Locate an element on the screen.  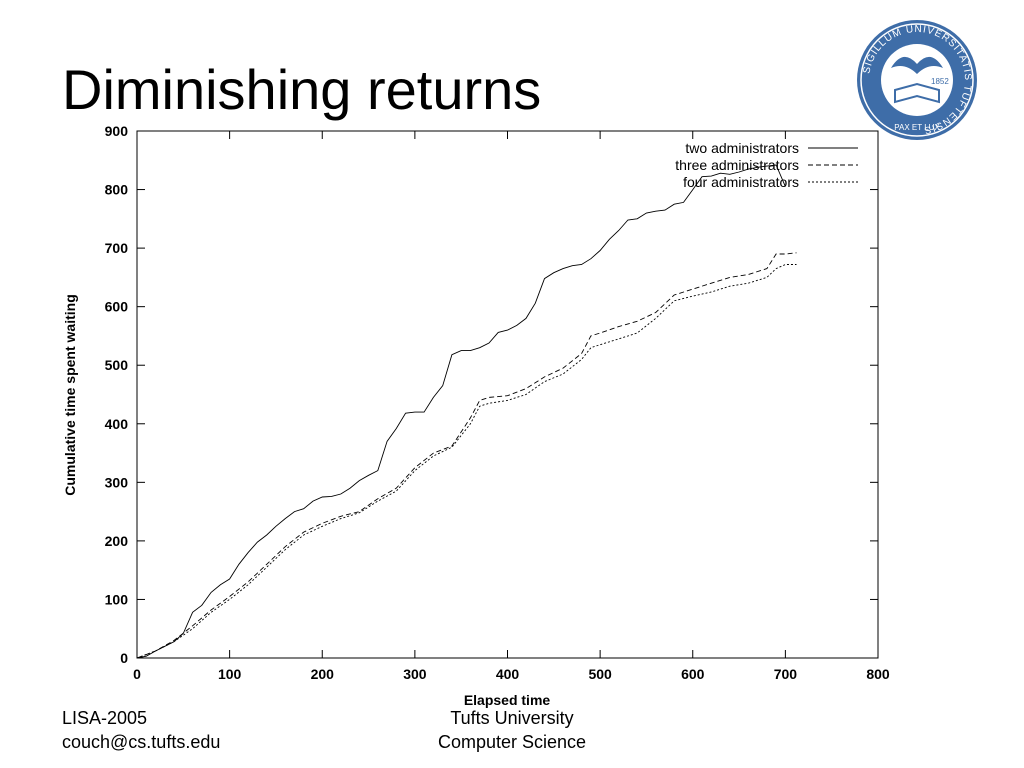
x-tick-label: 400 is located at coordinates (508, 674).